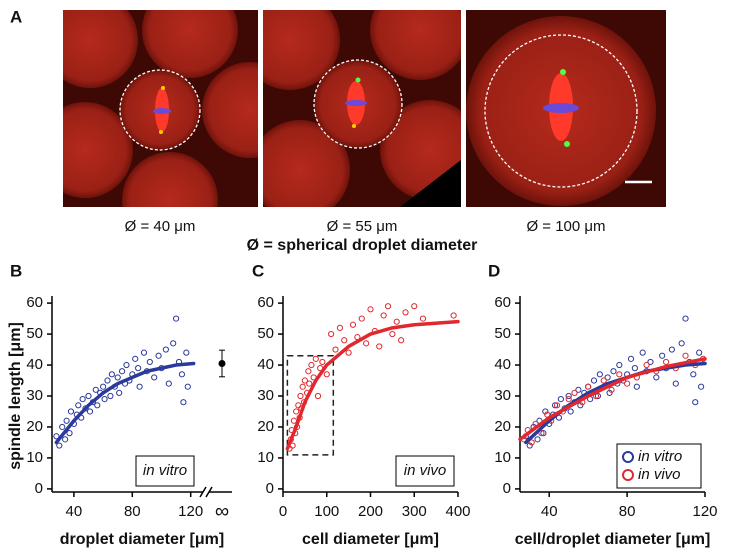 This screenshot has width=729, height=558. Describe the element at coordinates (362, 245) in the screenshot. I see `image-note: Ø = spherical droplet diameter` at that location.